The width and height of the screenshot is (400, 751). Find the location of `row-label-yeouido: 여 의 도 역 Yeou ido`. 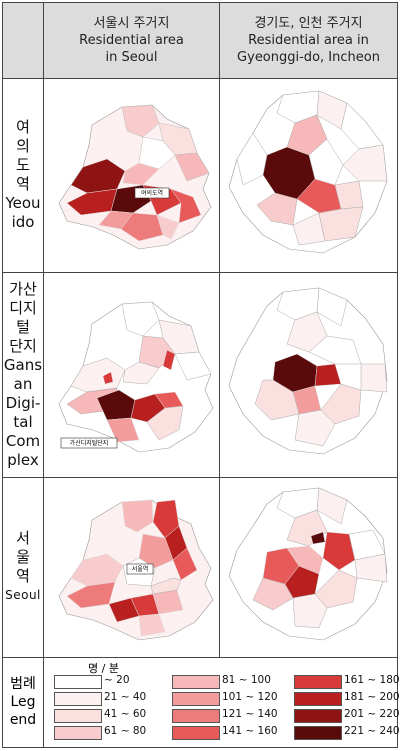

row-label-yeouido: 여 의 도 역 Yeou ido is located at coordinates (23, 175).